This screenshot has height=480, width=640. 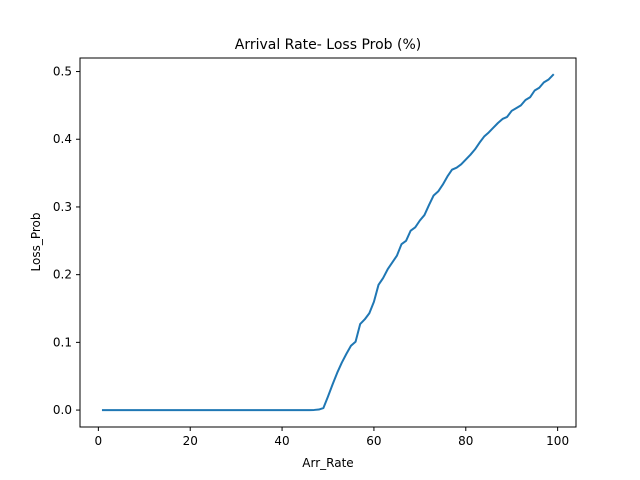 What do you see at coordinates (62, 72) in the screenshot?
I see `y-tick-label: 0.5` at bounding box center [62, 72].